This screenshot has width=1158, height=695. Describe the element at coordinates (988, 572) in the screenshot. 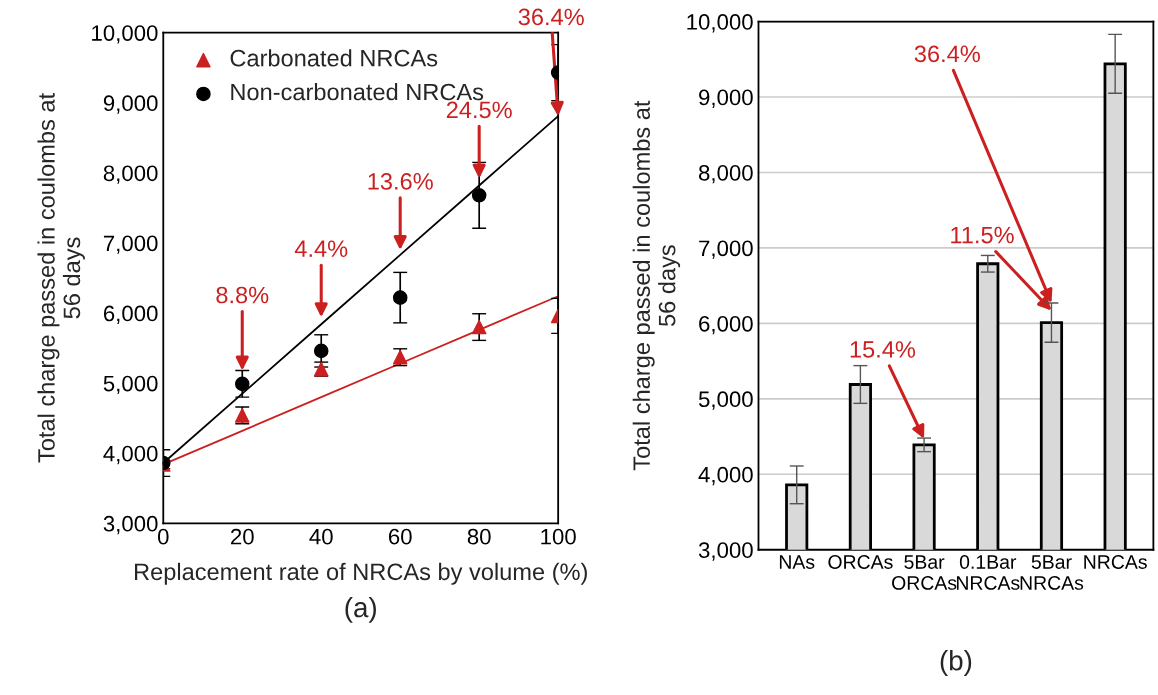

I see `x-tick-label: 0.1Bar NRCAs` at that location.